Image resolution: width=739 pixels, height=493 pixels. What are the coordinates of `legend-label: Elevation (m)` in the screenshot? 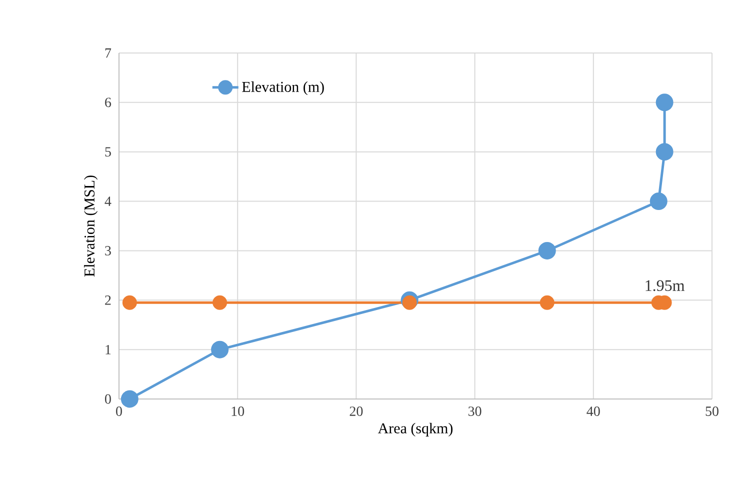 It's located at (283, 88).